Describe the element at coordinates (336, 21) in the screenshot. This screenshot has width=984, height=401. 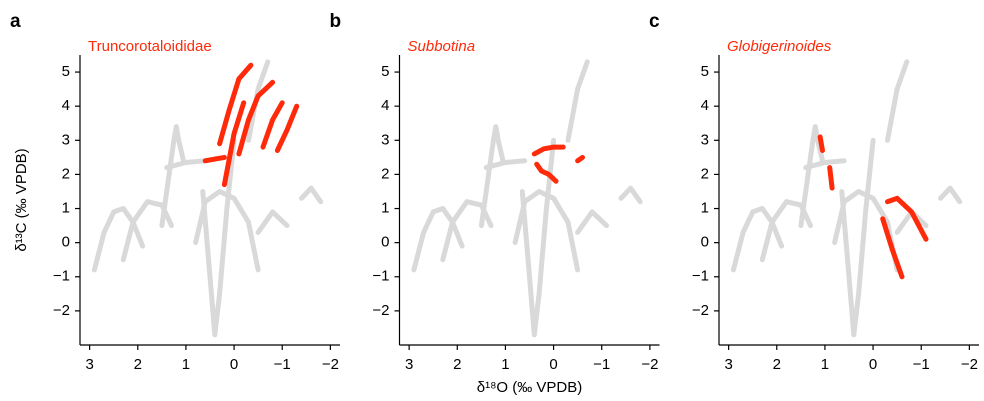
I see `panel-letter: b` at that location.